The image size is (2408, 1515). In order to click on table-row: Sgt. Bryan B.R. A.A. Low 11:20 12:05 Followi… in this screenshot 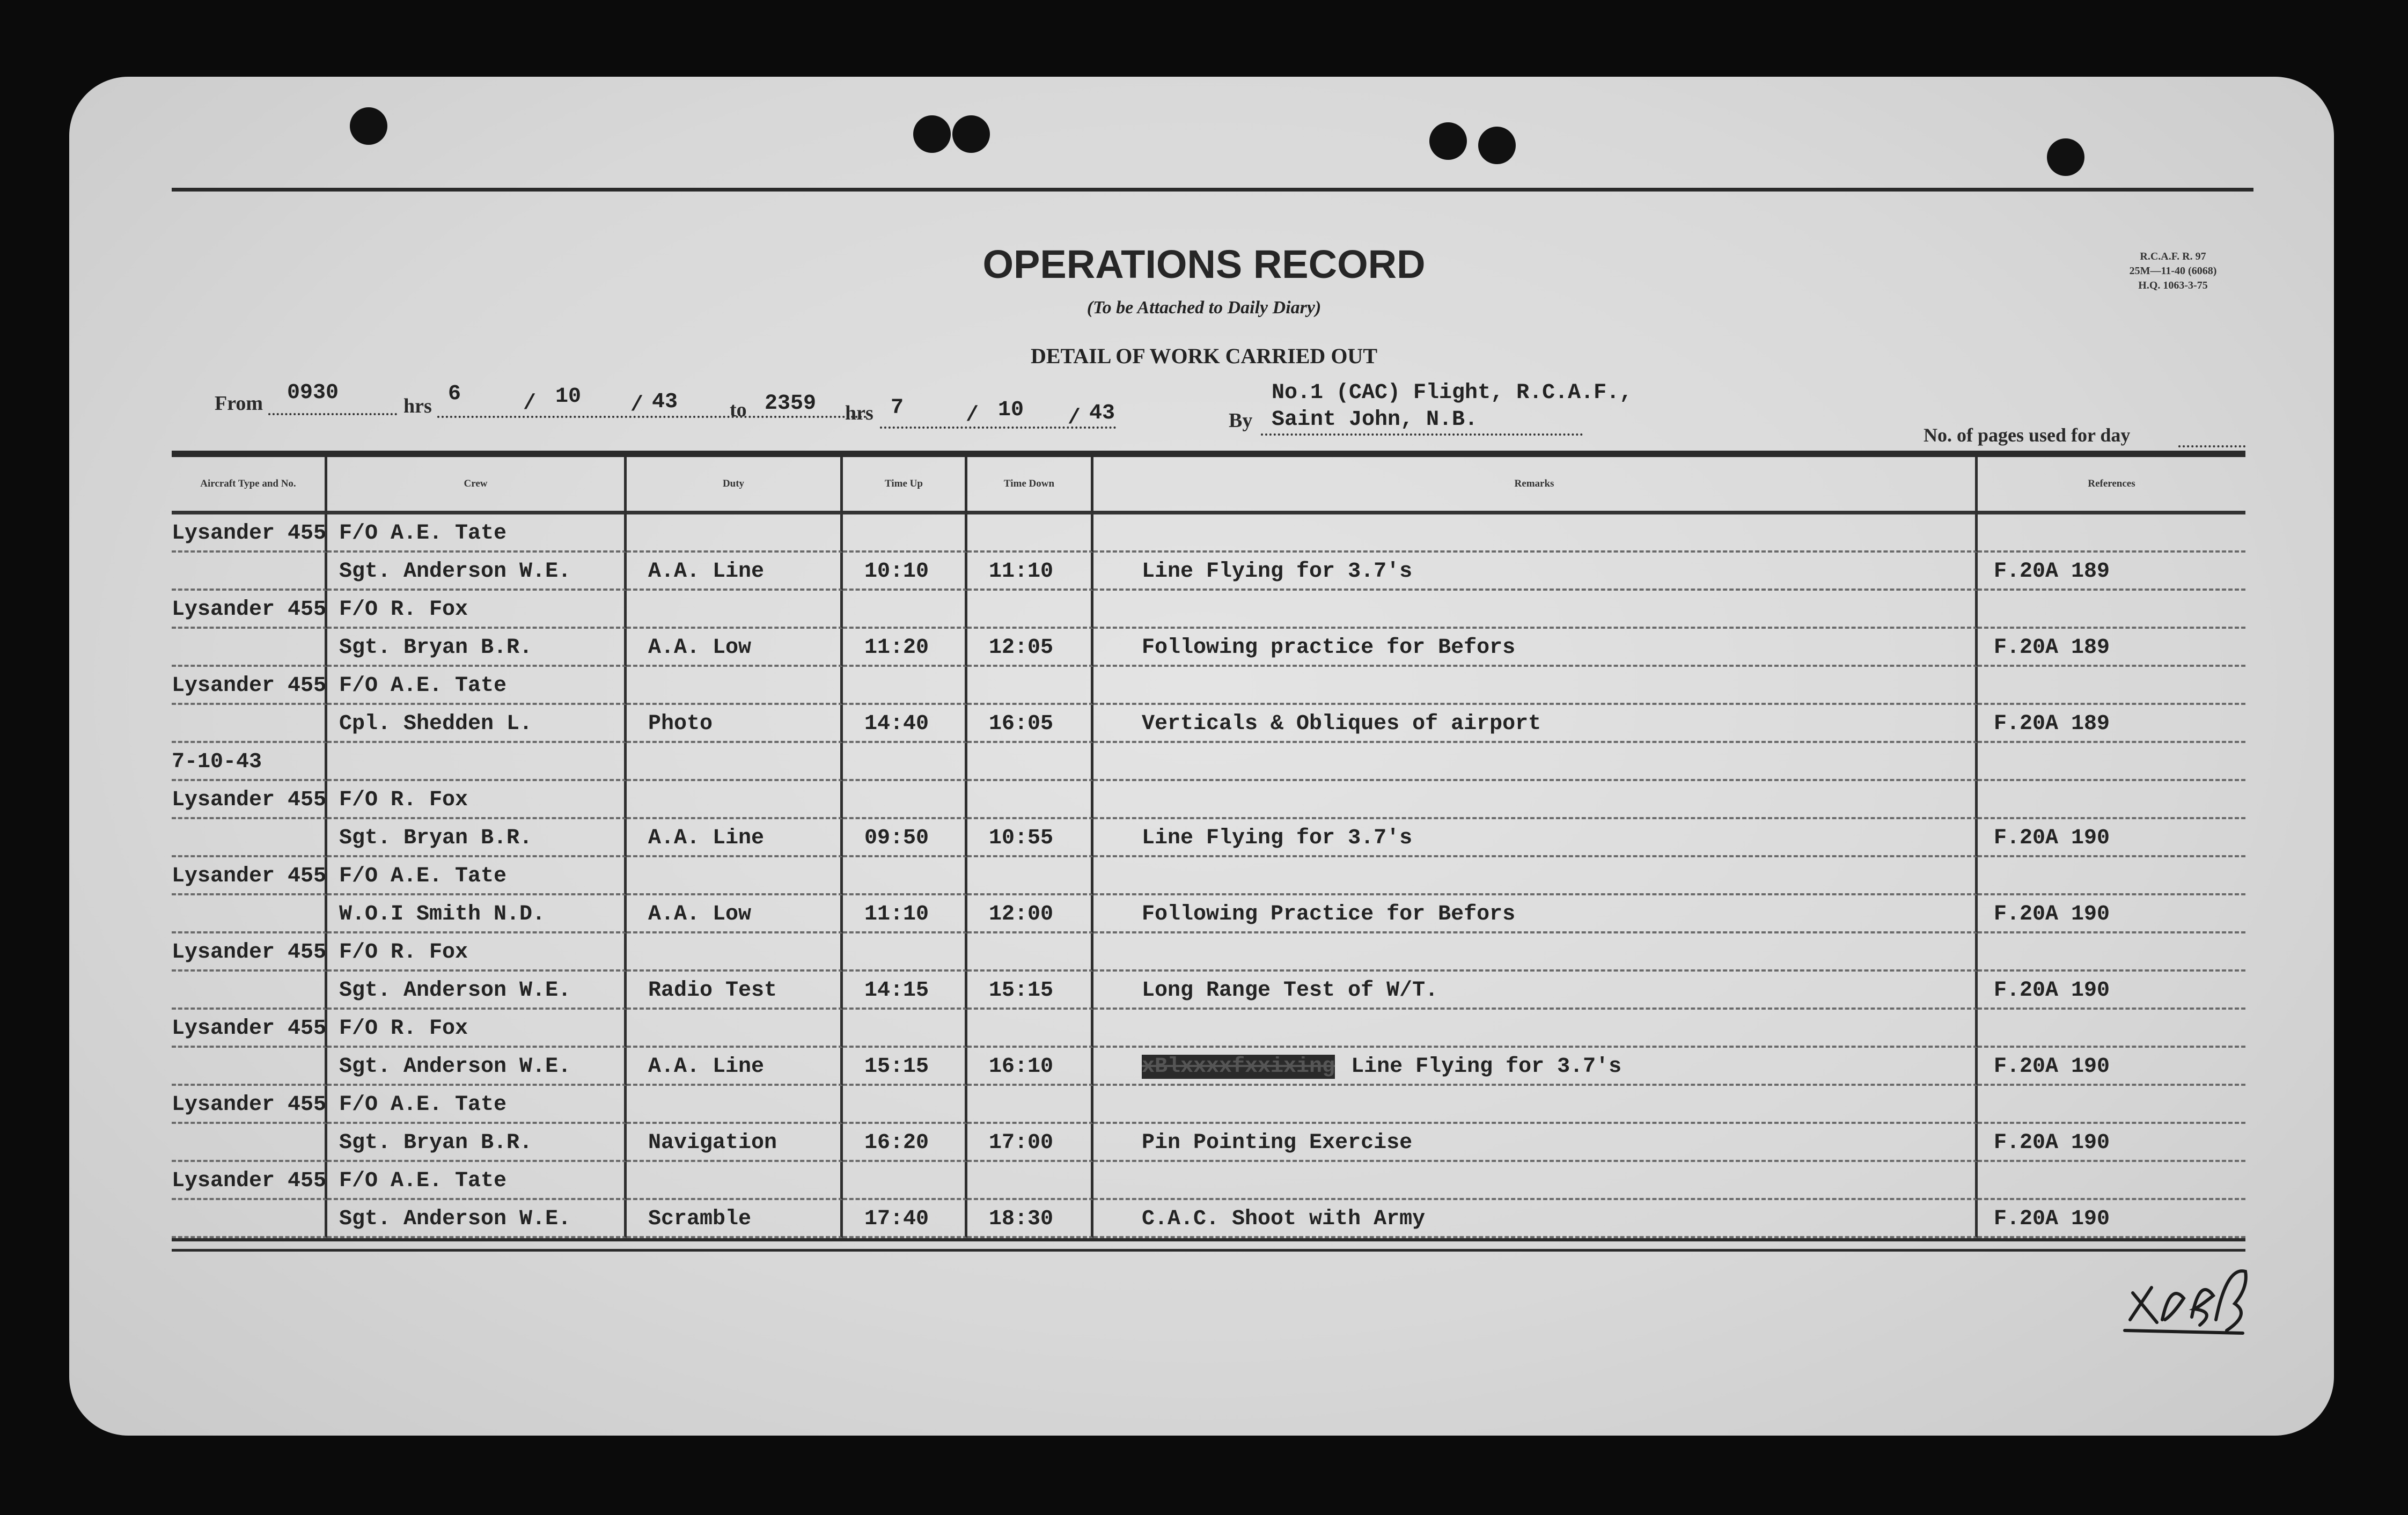, I will do `click(1208, 648)`.